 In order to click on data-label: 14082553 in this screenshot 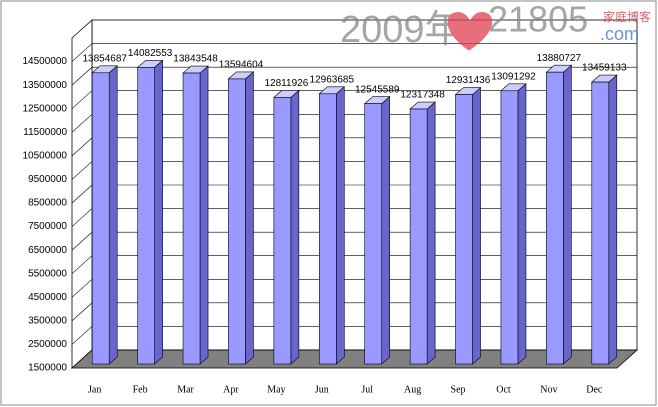, I will do `click(150, 53)`.